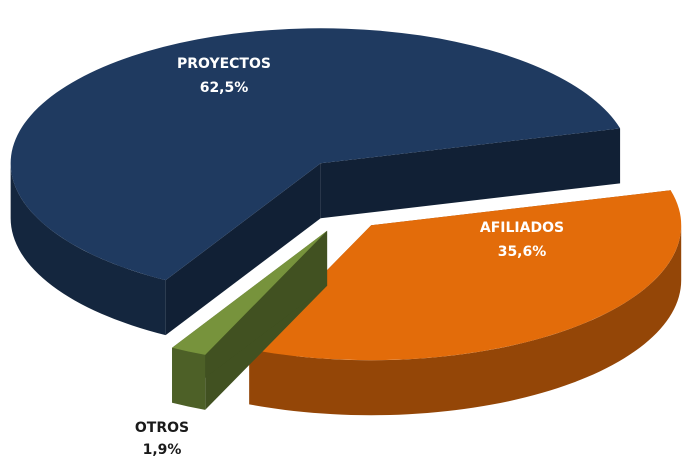 This screenshot has width=694, height=462. What do you see at coordinates (522, 228) in the screenshot?
I see `slice-label: AFILIADOS` at bounding box center [522, 228].